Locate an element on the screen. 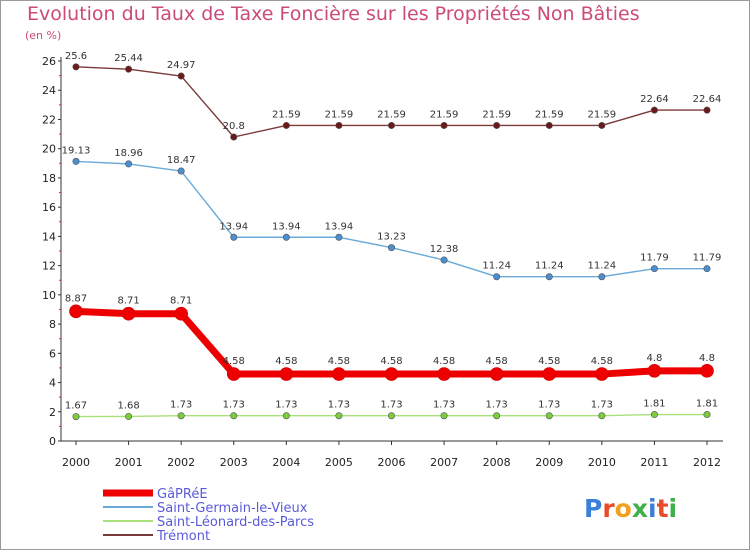 The height and width of the screenshot is (551, 750). y-tick-label: 20 is located at coordinates (49, 149).